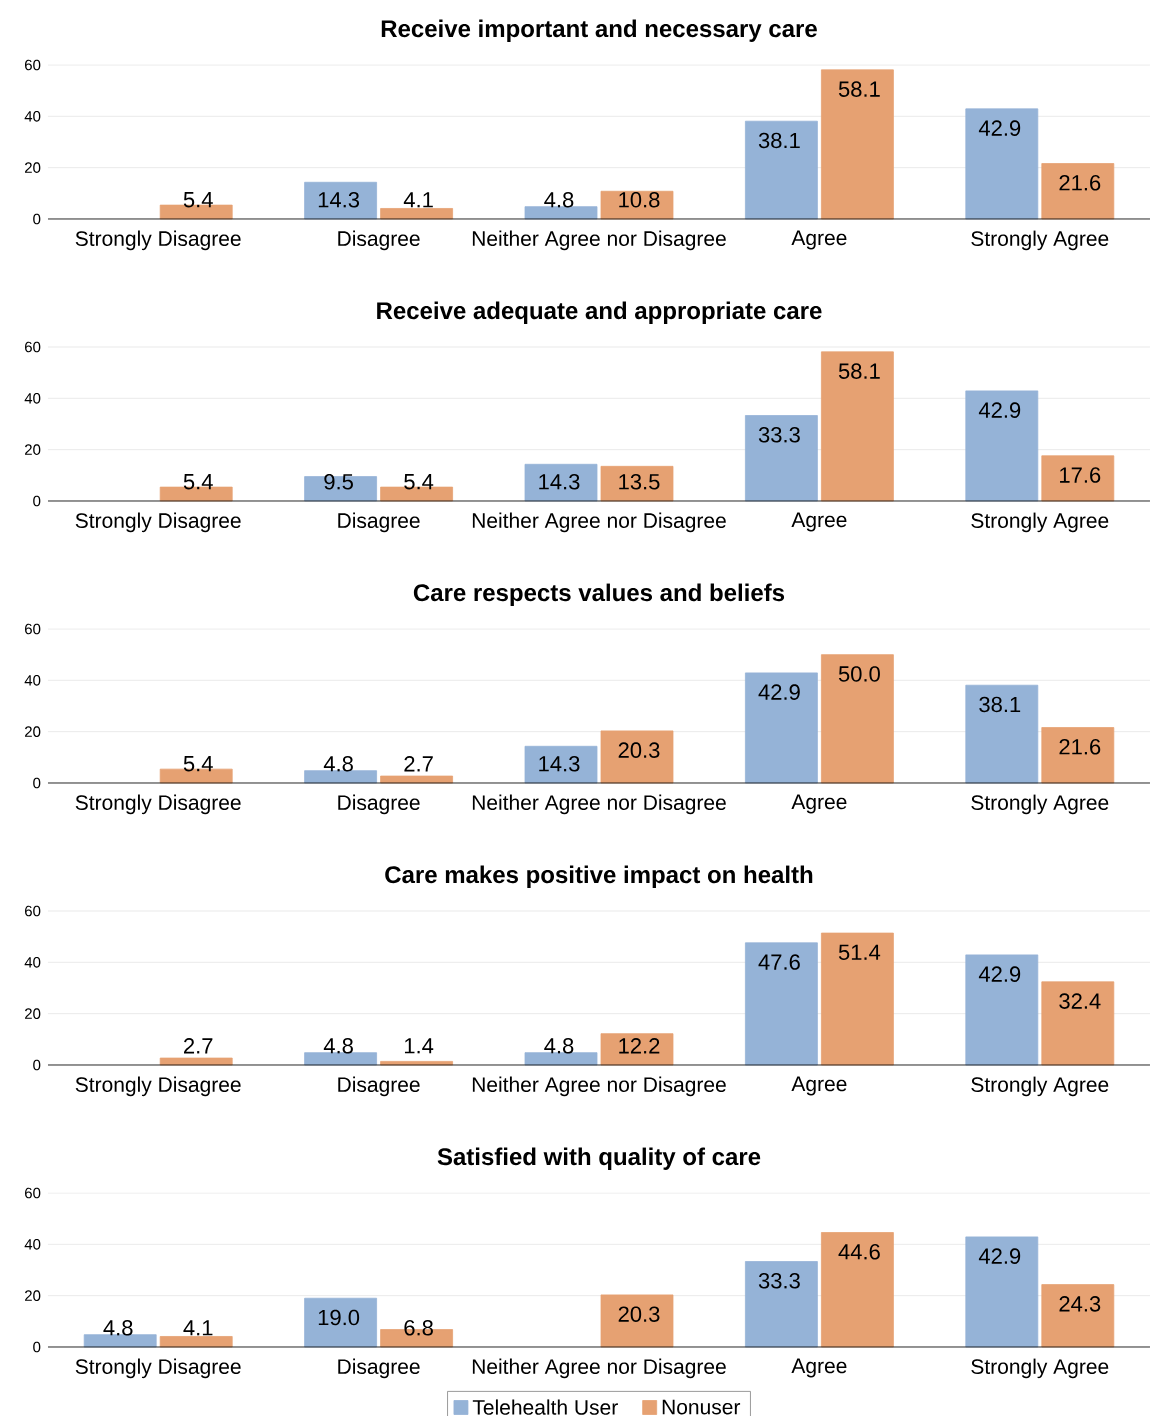  I want to click on chart-title: Satisfied with quality of care, so click(599, 1158).